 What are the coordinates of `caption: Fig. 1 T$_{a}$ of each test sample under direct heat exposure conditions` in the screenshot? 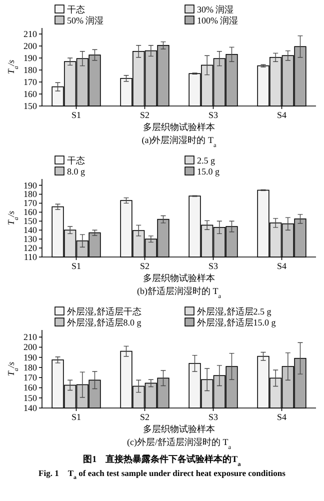 It's located at (162, 474).